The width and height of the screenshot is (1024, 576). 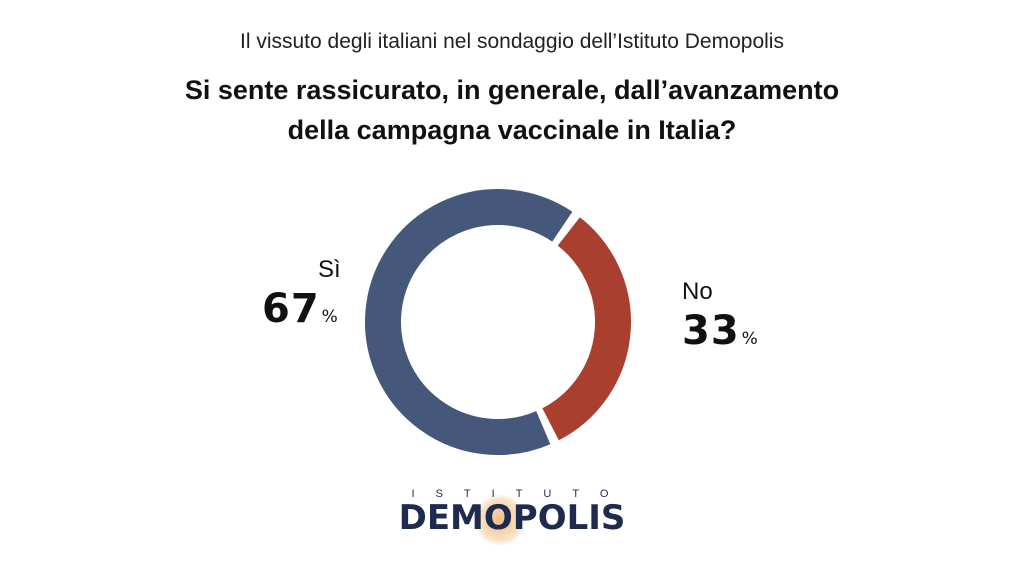 I want to click on label-si: Sì, so click(x=329, y=269).